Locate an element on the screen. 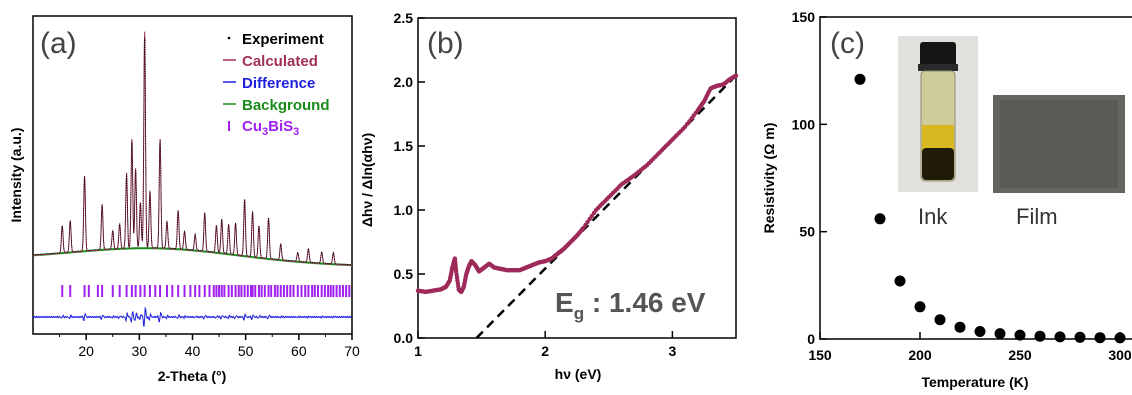 The height and width of the screenshot is (395, 1132). panel-a-x-axis: 20 30 40 50 60 70 is located at coordinates (209, 346).